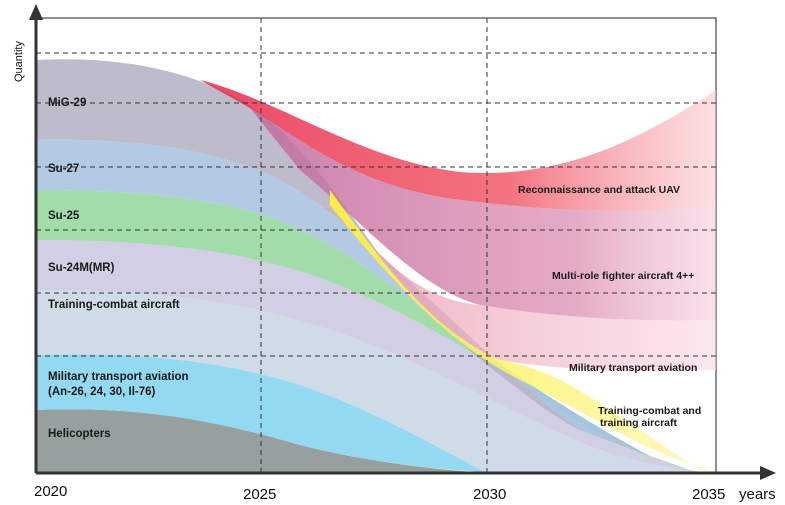  What do you see at coordinates (79, 434) in the screenshot?
I see `label-helicopters: Helicopters` at bounding box center [79, 434].